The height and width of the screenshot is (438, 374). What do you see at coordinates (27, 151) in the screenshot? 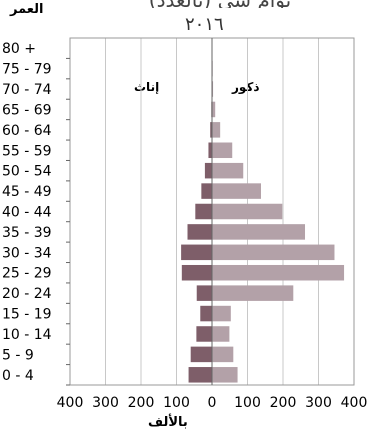
I see `y-tick-label: 55 - 59` at bounding box center [27, 151].